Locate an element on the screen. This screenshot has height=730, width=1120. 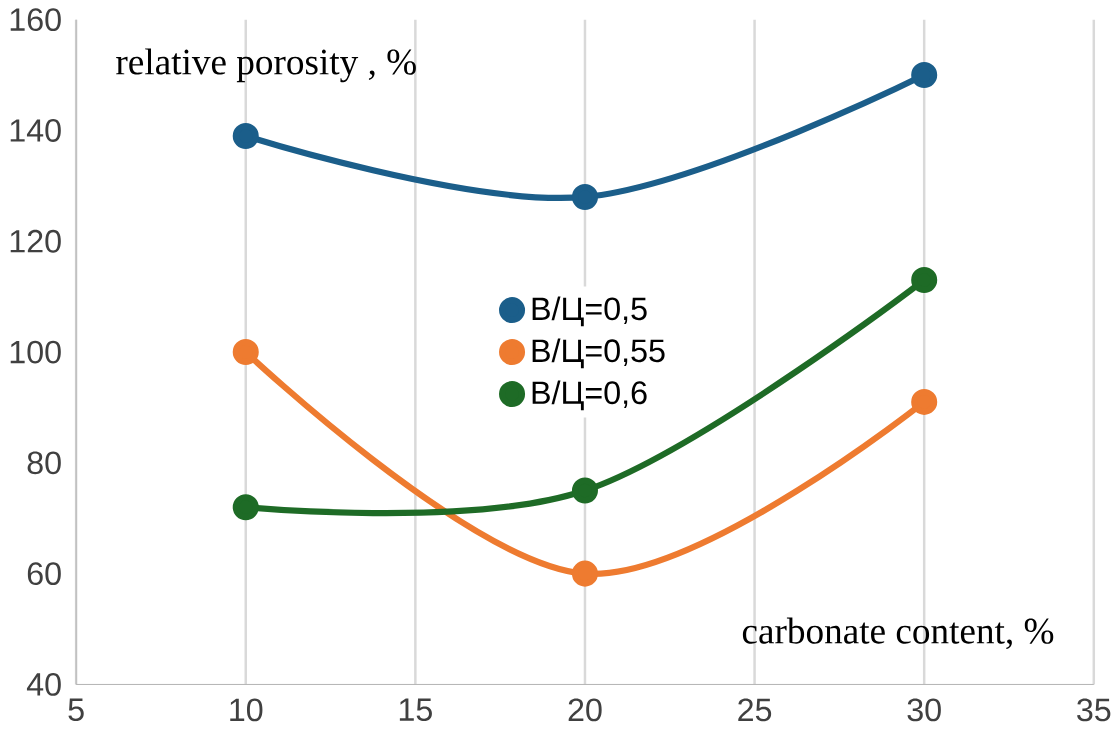
y-tick-label: 100 is located at coordinates (35, 352).